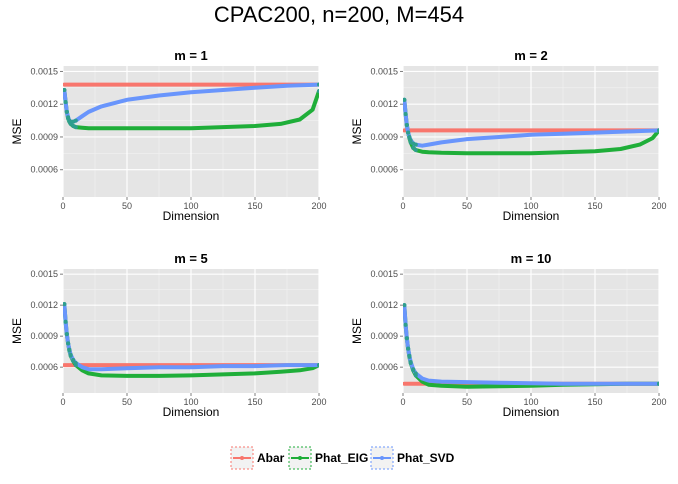 The width and height of the screenshot is (678, 484). I want to click on legend-item-phat-svd: Phat_SVD, so click(412, 458).